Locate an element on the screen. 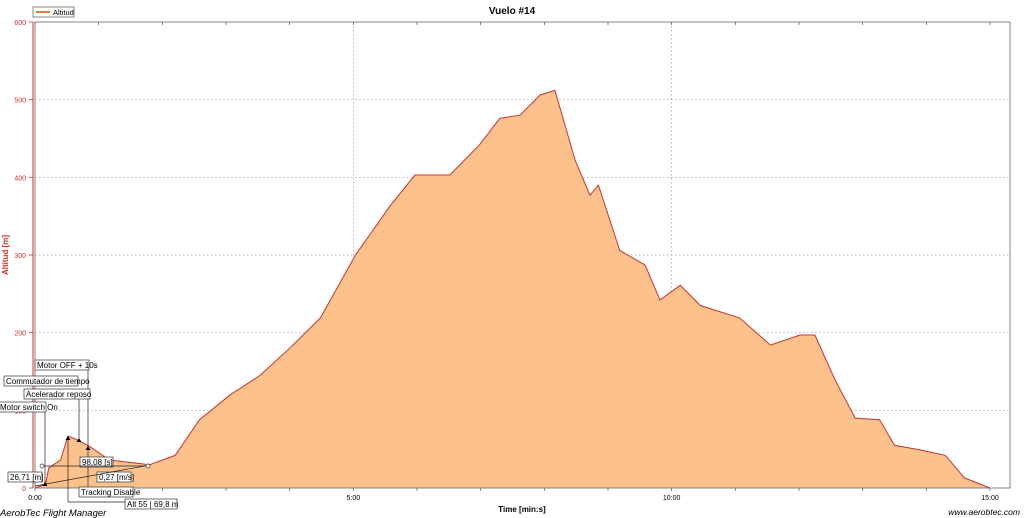 The height and width of the screenshot is (518, 1024). annotation-label: 0,27 [m/s] is located at coordinates (116, 477).